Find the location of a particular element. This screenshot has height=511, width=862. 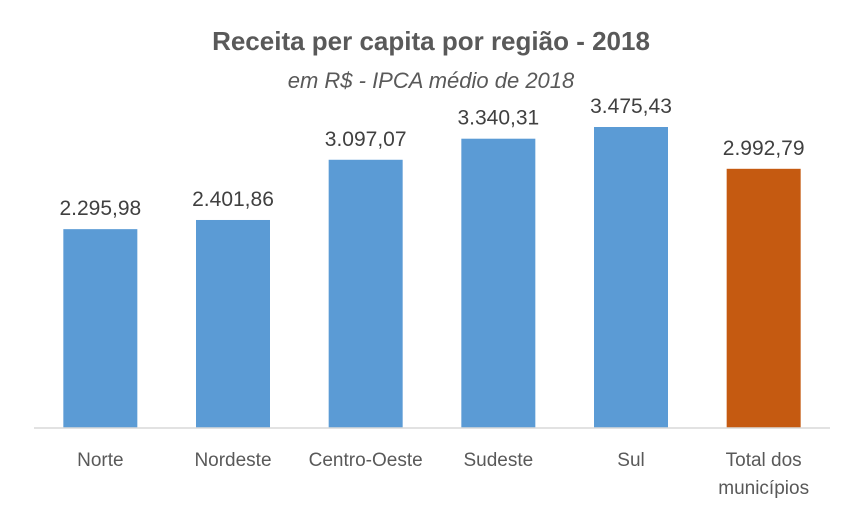

x-tick-label-1: Nordeste is located at coordinates (232, 460).